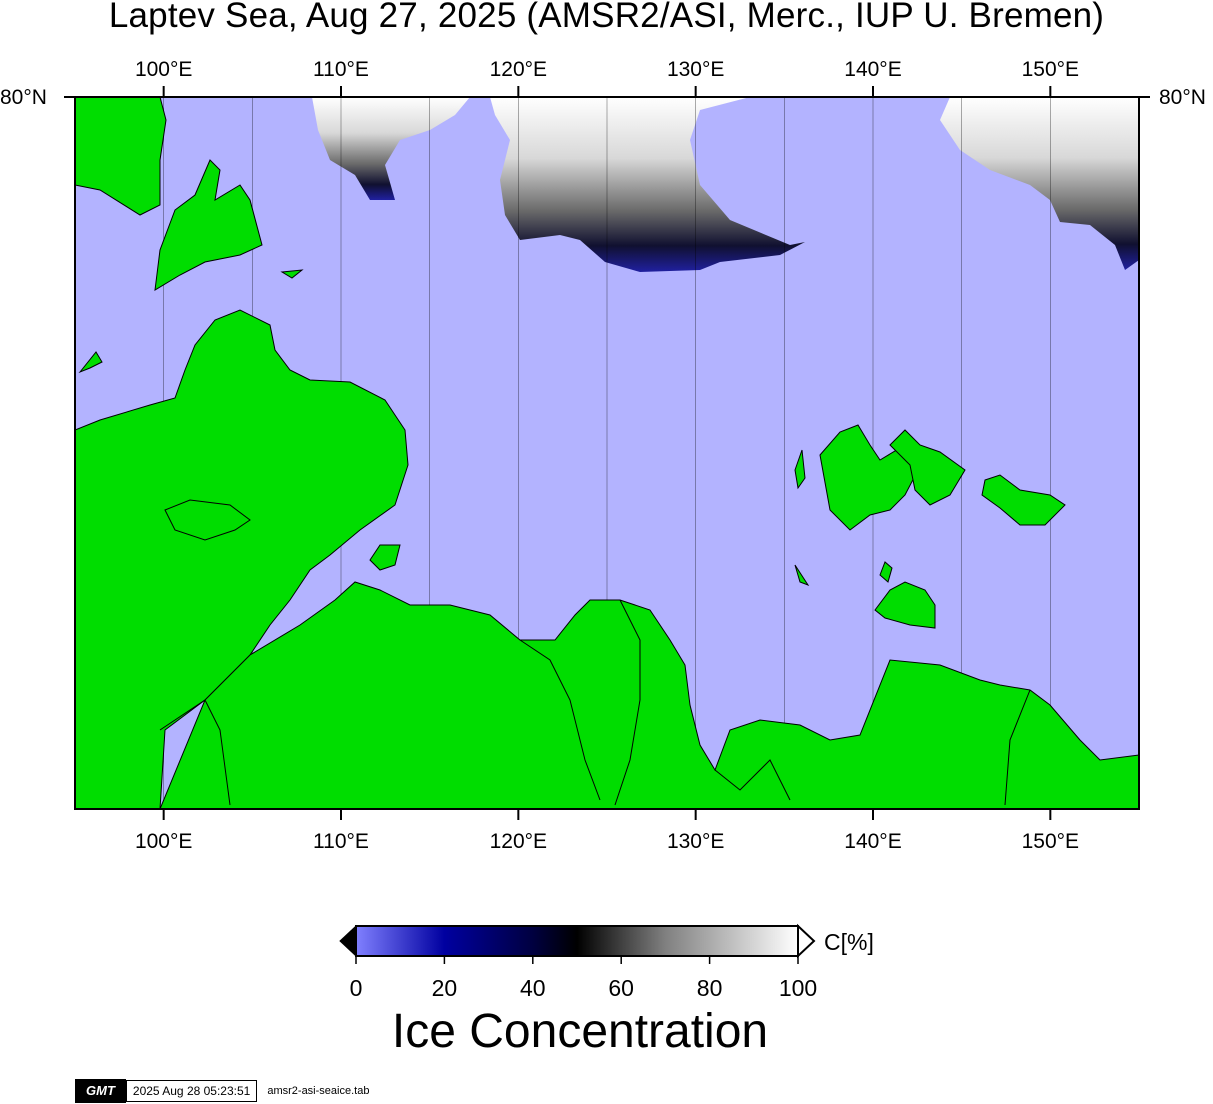 The width and height of the screenshot is (1213, 1104). I want to click on lon-label-bottom: 120°E, so click(518, 841).